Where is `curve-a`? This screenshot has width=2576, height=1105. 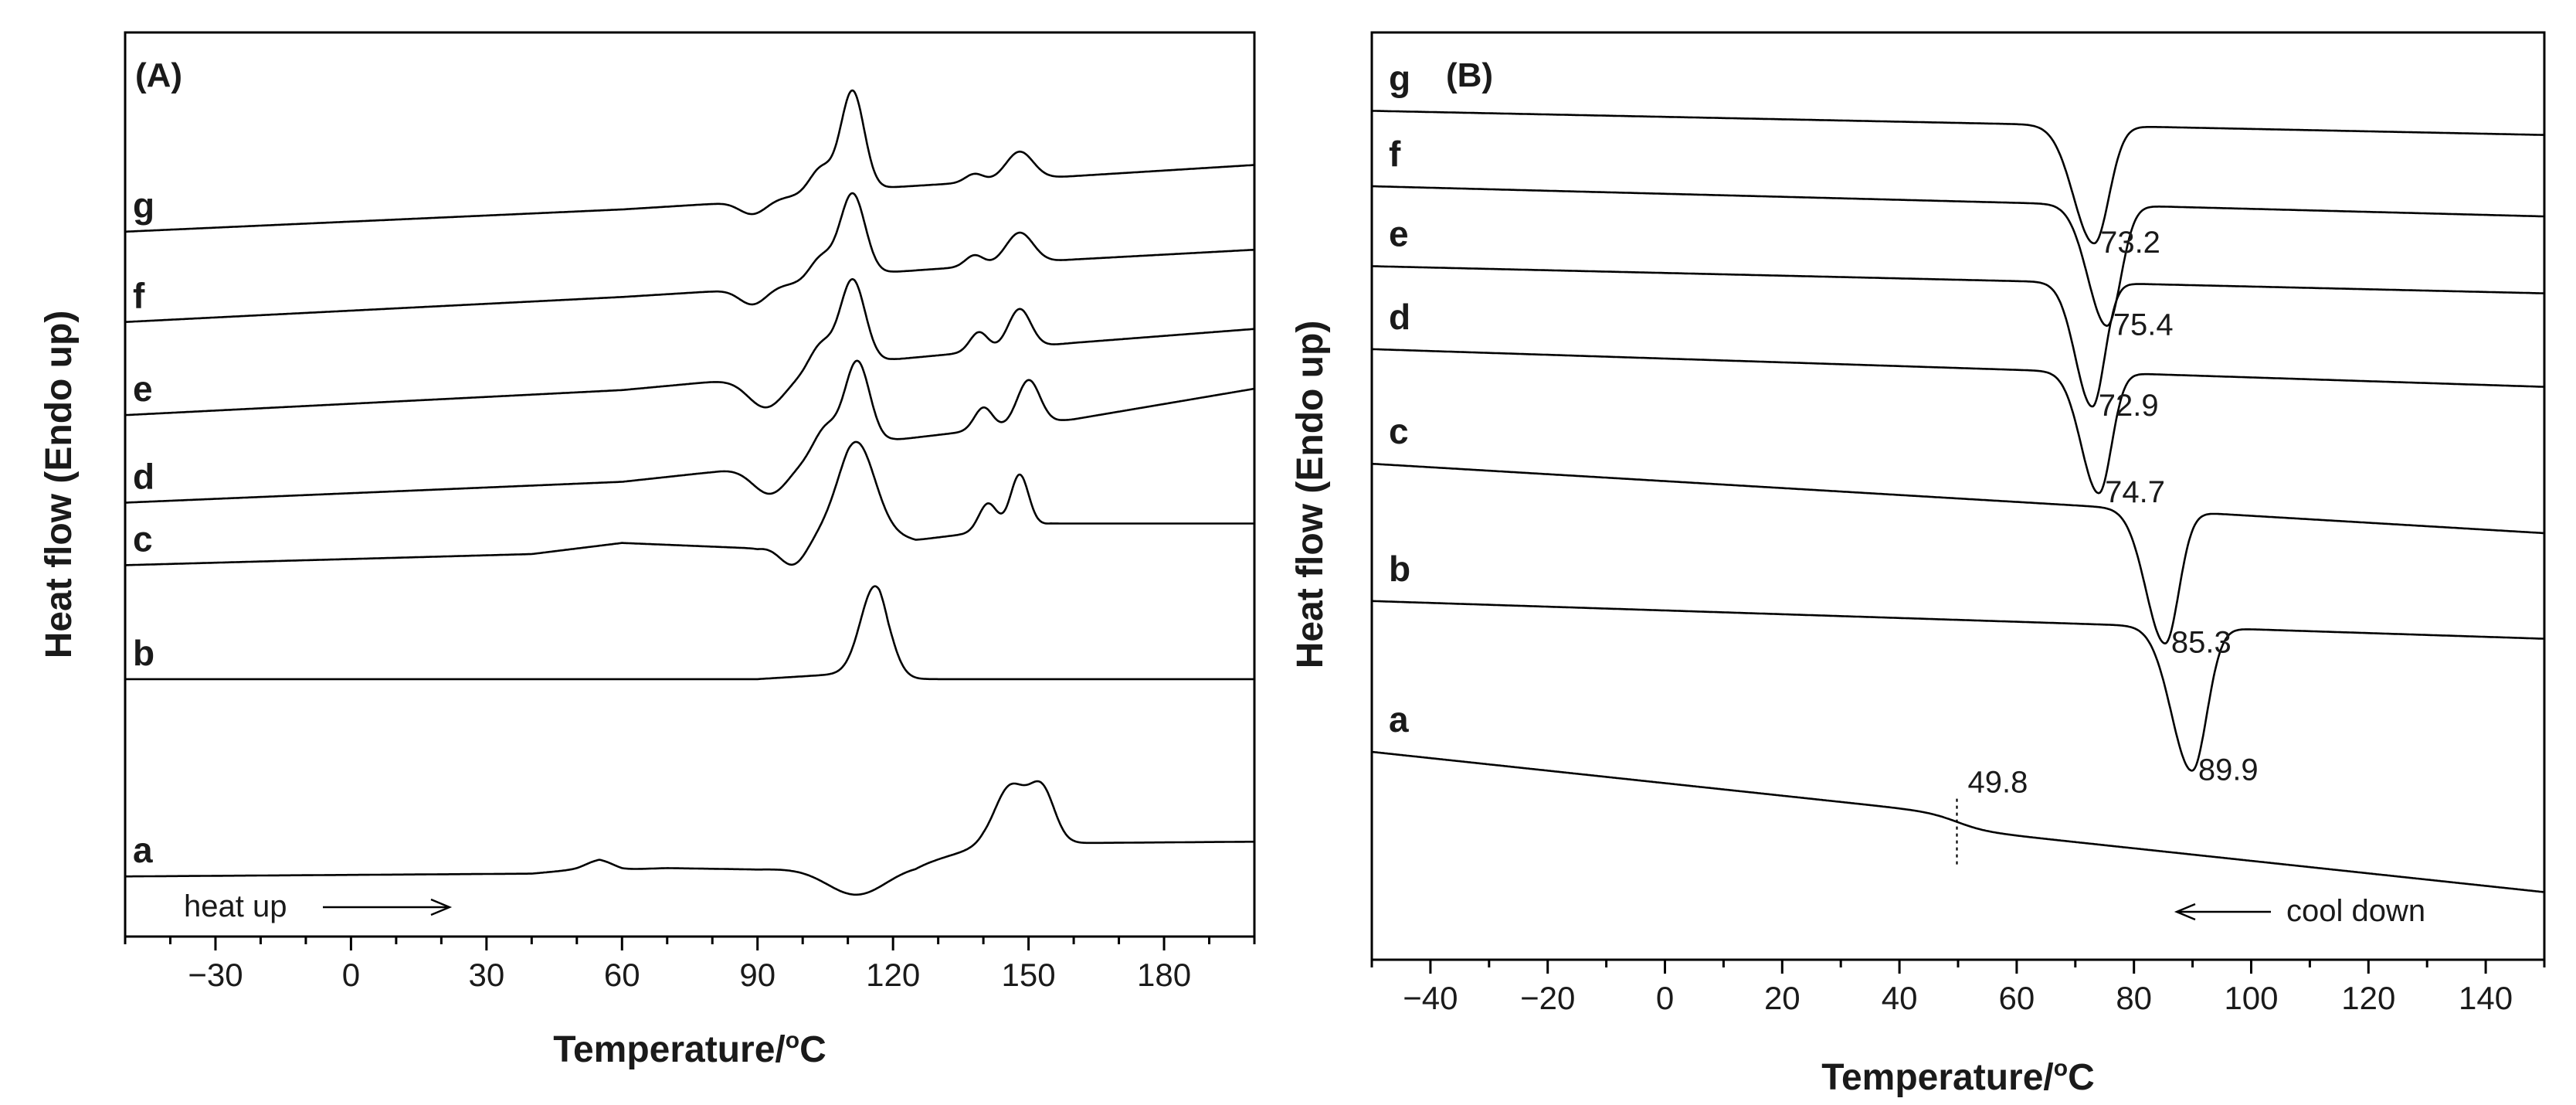
curve-a is located at coordinates (689, 838).